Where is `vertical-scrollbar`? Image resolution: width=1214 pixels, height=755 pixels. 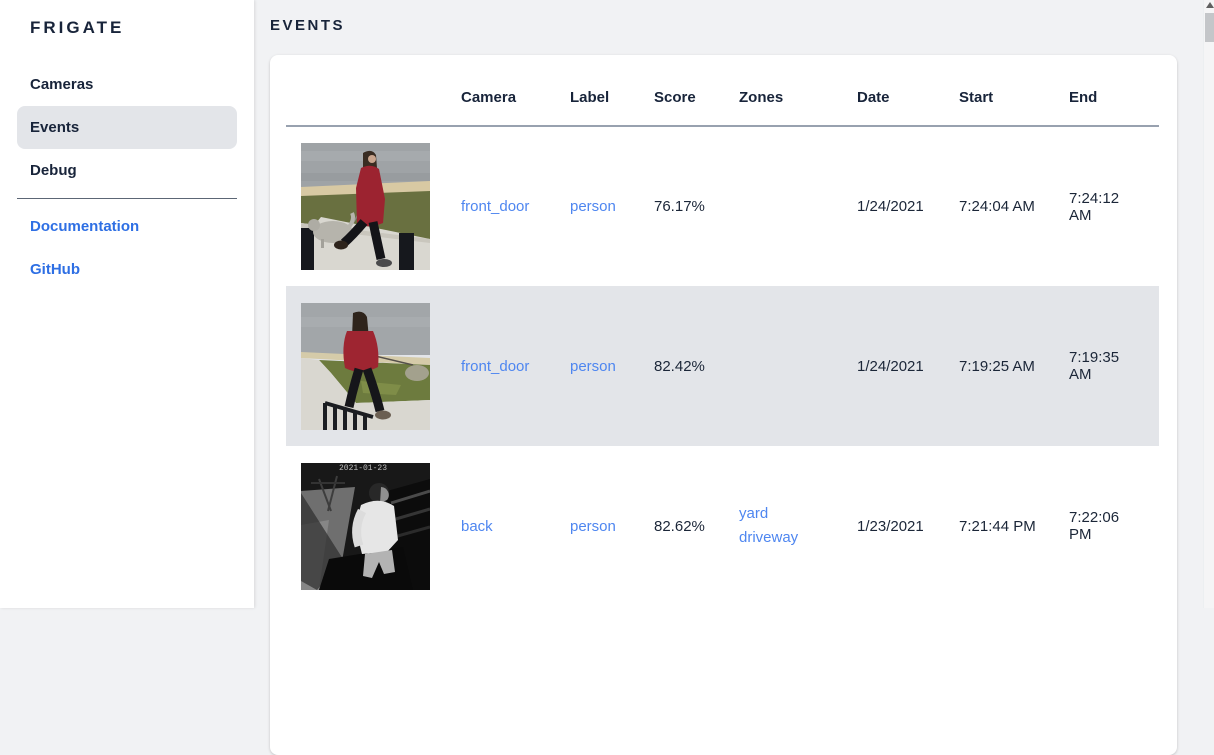
vertical-scrollbar is located at coordinates (1208, 304).